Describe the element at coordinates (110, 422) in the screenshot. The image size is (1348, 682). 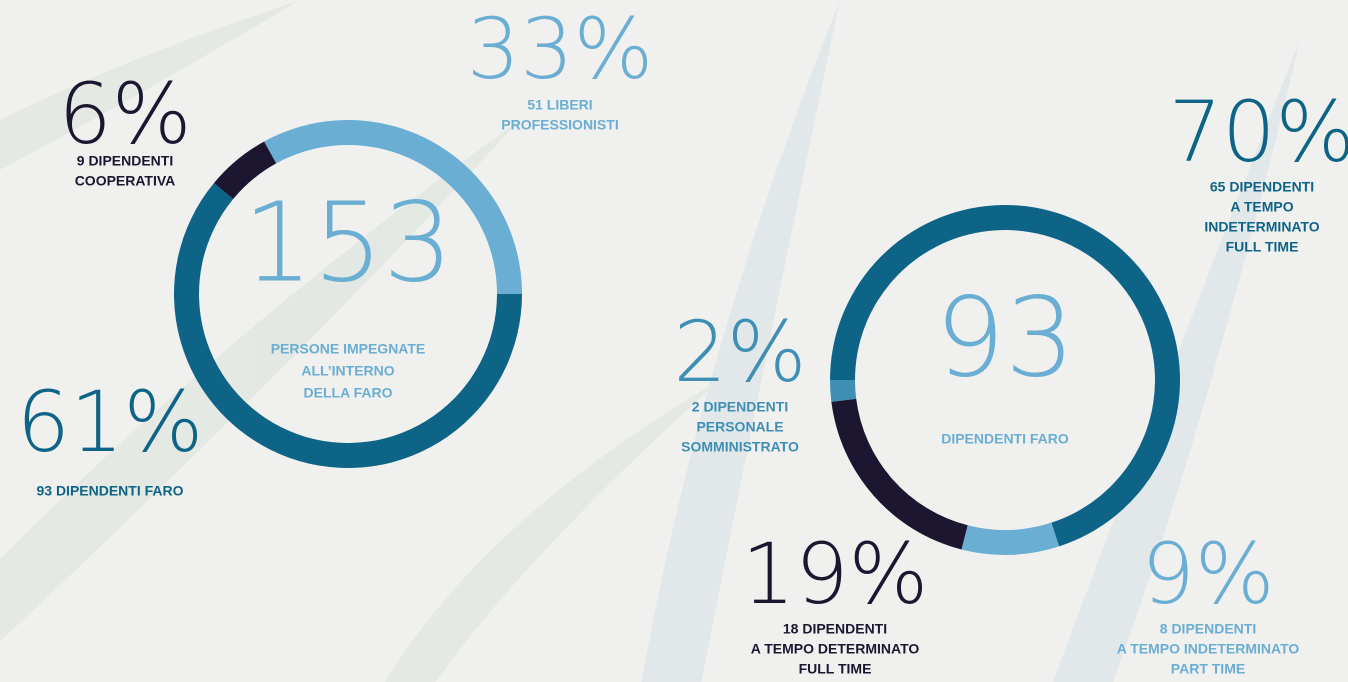
I see `value-label: 61%` at that location.